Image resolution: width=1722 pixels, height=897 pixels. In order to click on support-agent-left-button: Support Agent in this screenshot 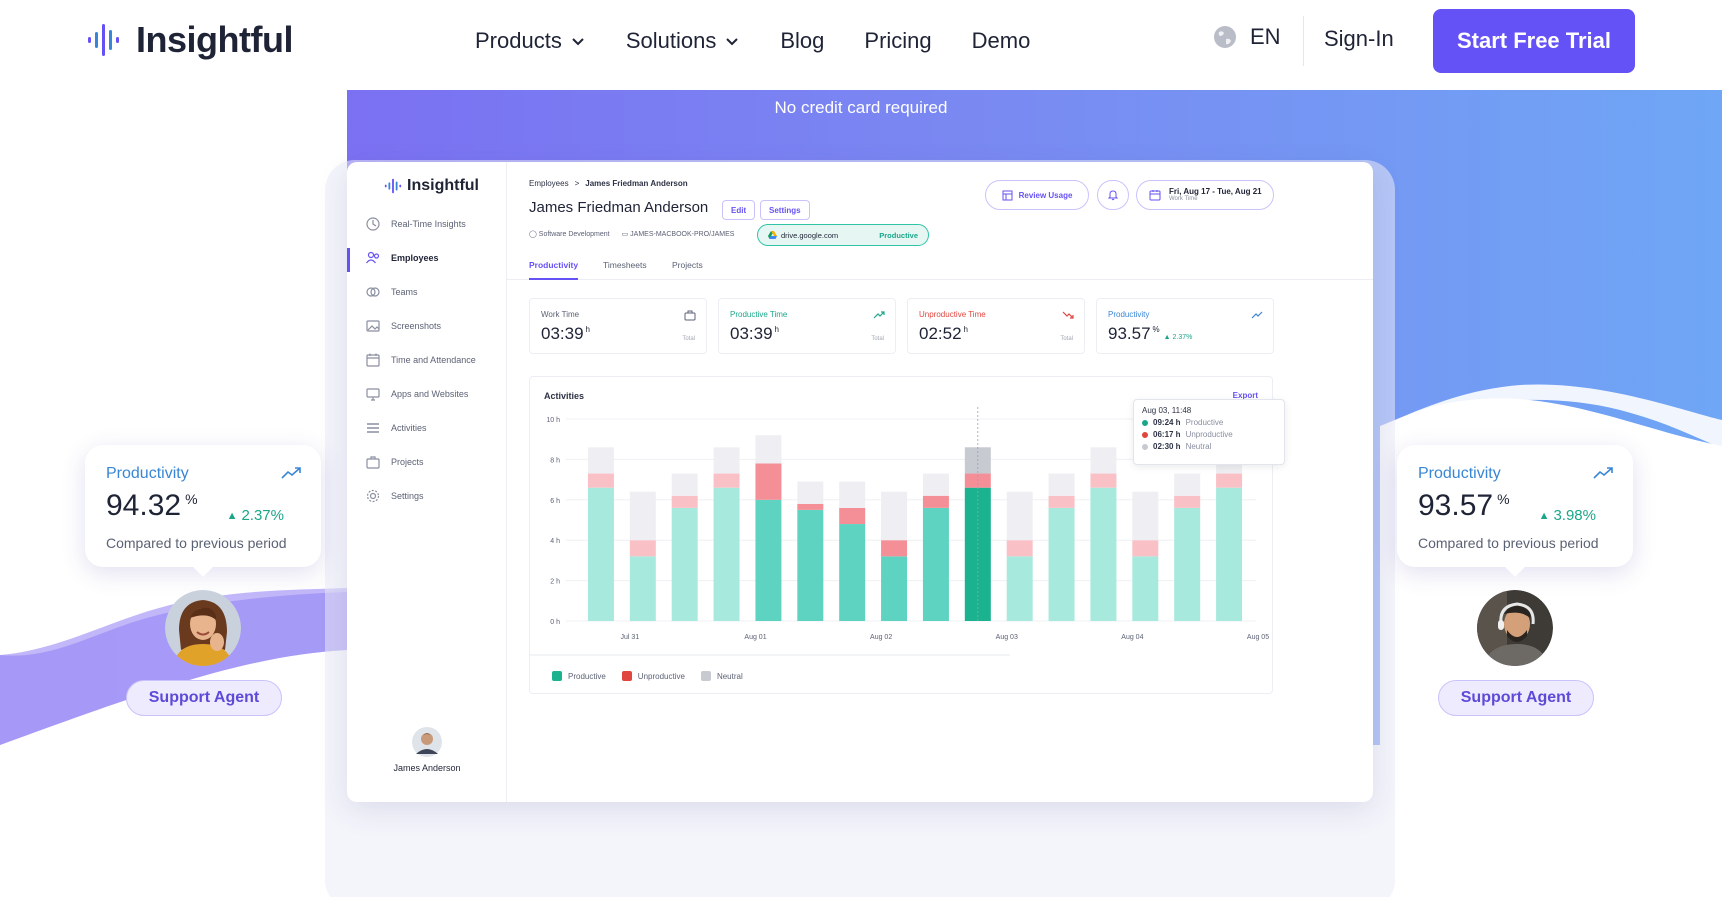, I will do `click(204, 698)`.